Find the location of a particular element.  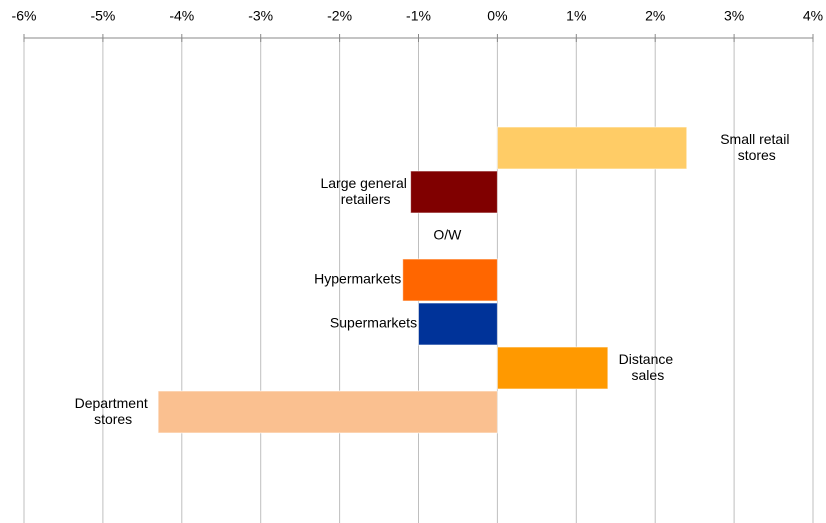

x-tick-label: 3% is located at coordinates (734, 16).